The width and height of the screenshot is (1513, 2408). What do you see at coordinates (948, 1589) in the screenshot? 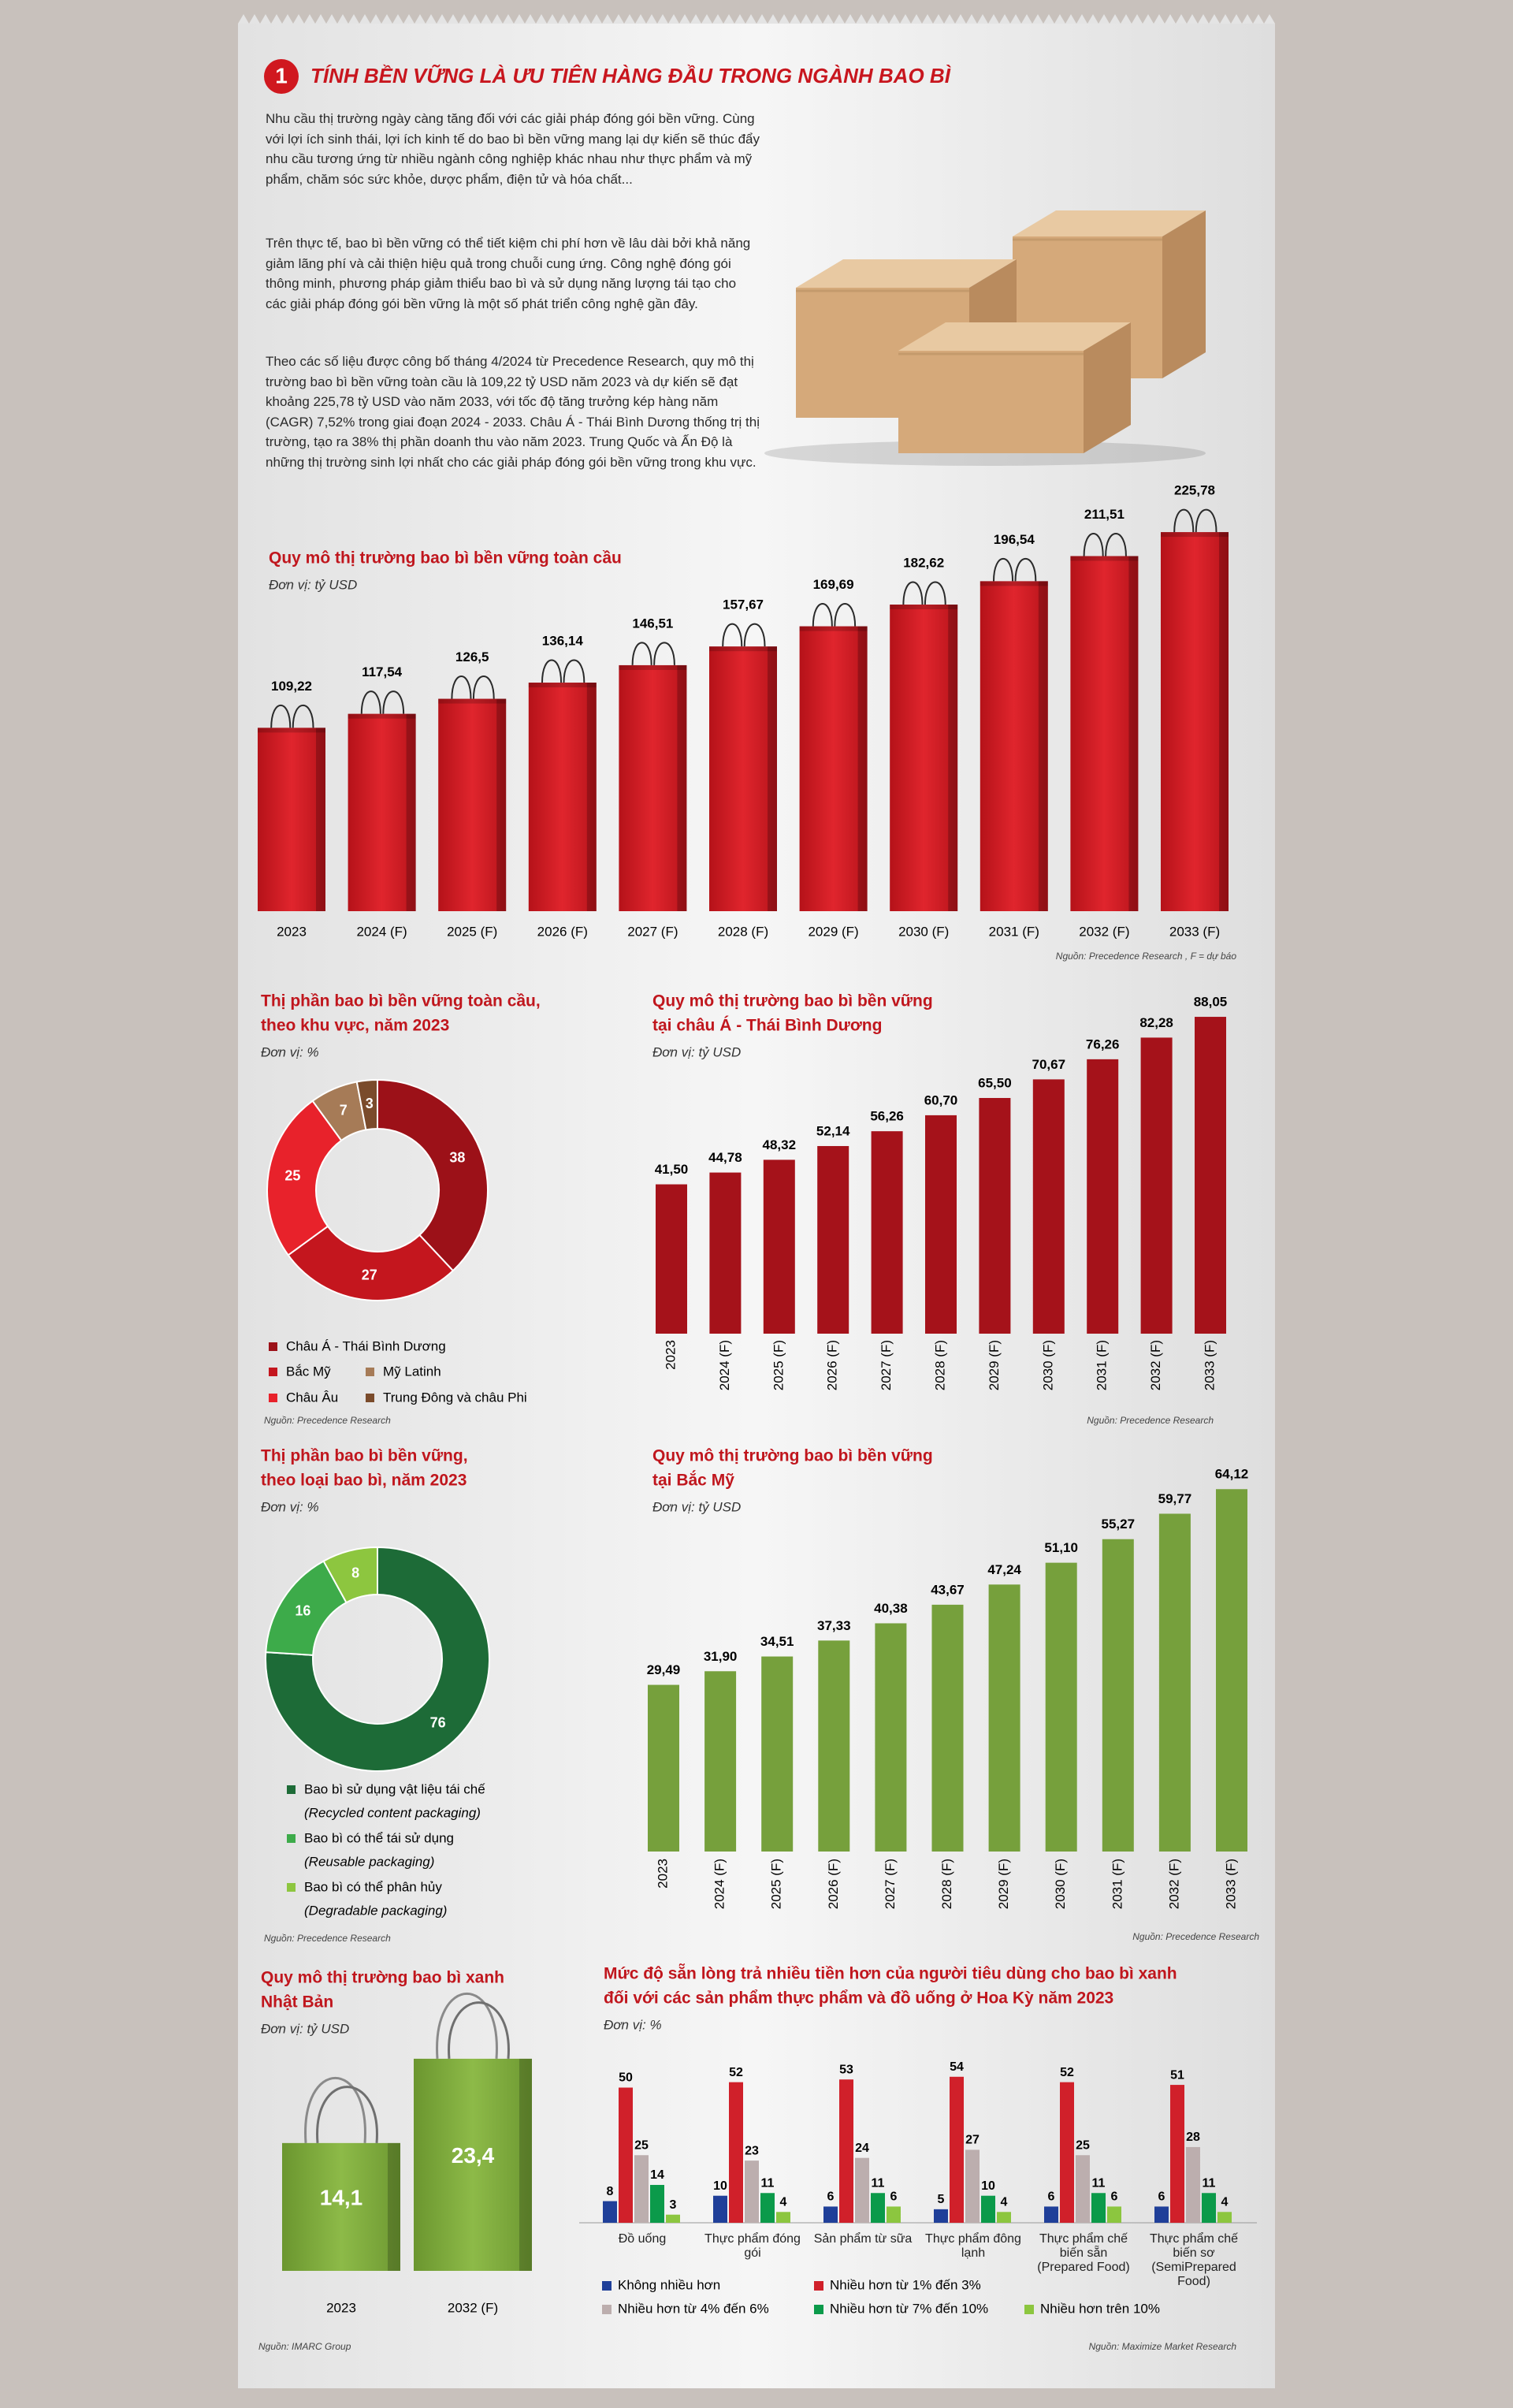
I see `value-label: 43,67` at bounding box center [948, 1589].